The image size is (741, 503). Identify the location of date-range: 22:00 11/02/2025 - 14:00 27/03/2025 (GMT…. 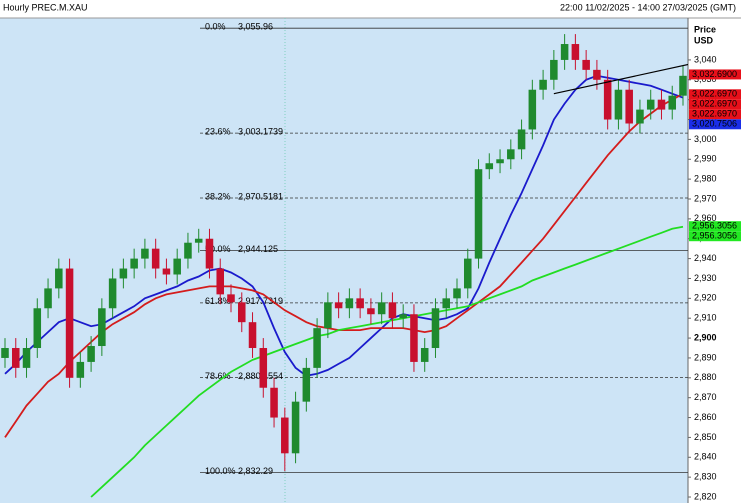
(648, 7).